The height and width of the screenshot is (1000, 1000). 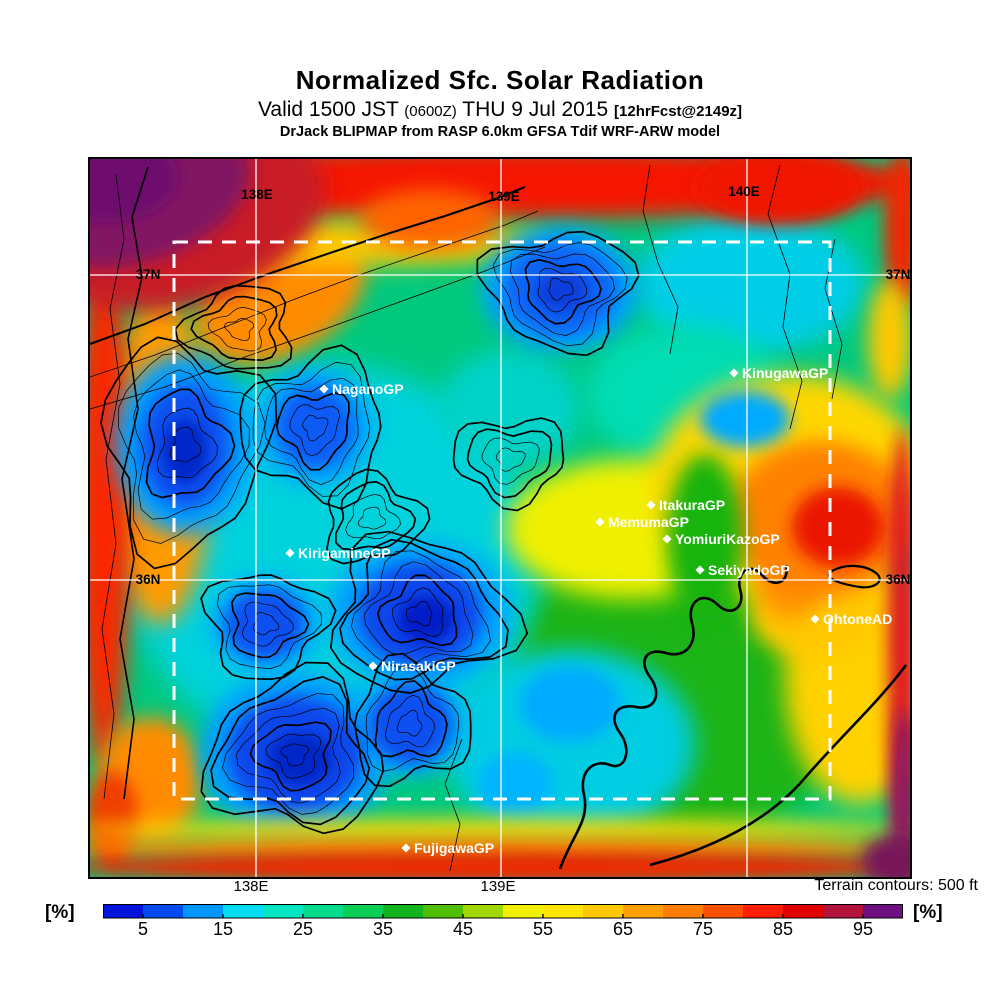 What do you see at coordinates (454, 848) in the screenshot?
I see `site-label-FujigawaGP: FujigawaGP` at bounding box center [454, 848].